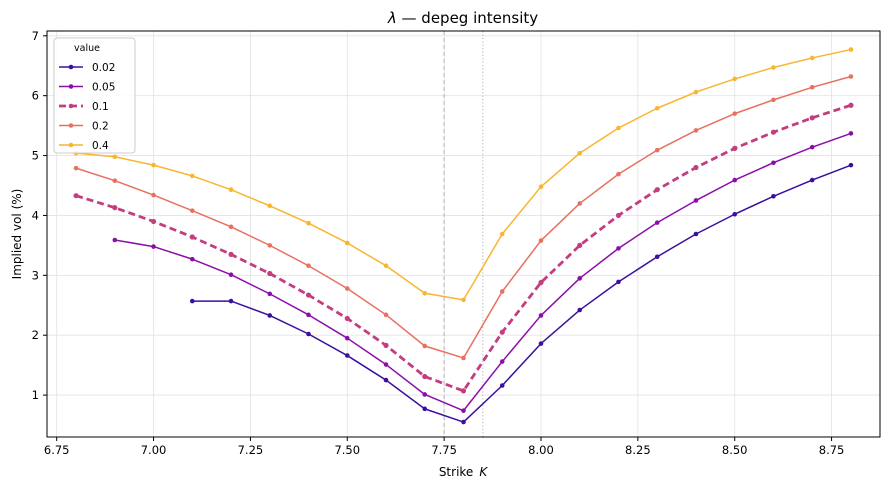  What do you see at coordinates (87, 48) in the screenshot?
I see `legend-title: value` at bounding box center [87, 48].